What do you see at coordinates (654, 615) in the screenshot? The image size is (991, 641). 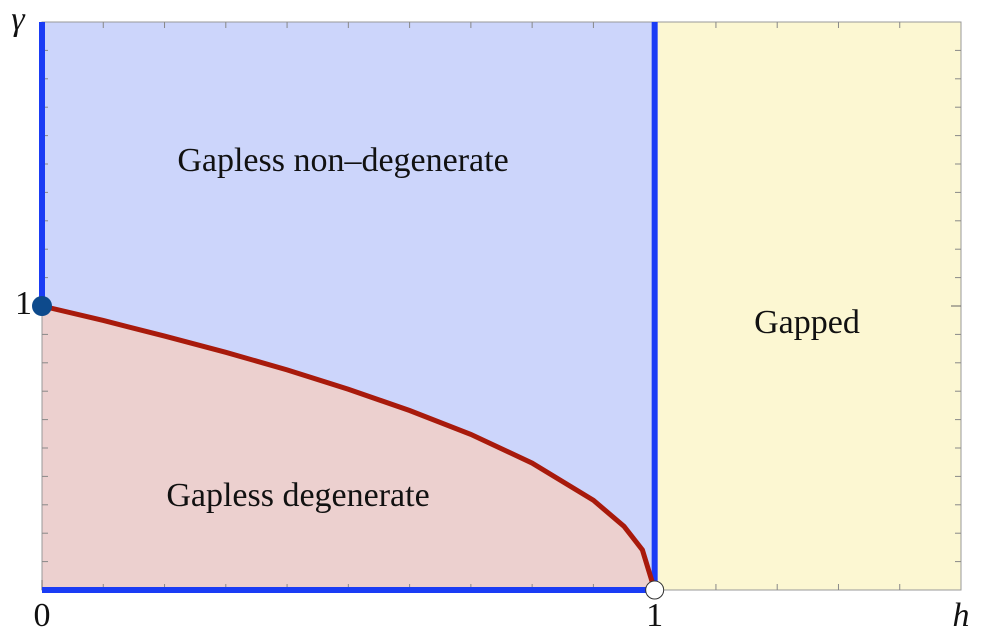 I see `x-tick-label: 1` at bounding box center [654, 615].